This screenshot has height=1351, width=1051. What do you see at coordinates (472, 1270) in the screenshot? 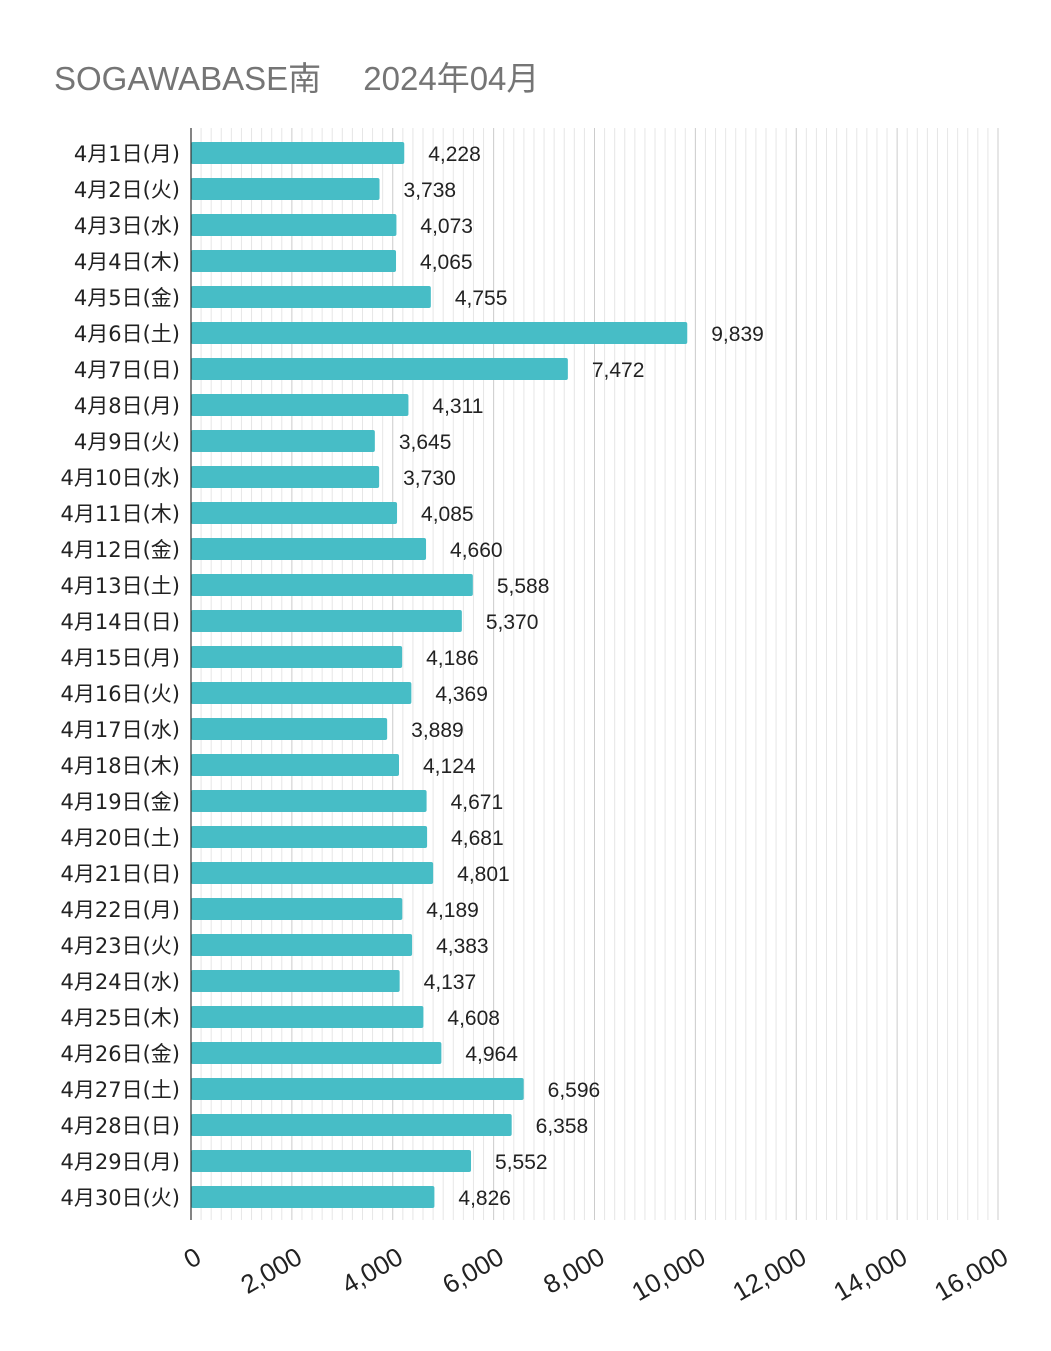
I see `x-tick-label: 6,000` at bounding box center [472, 1270].